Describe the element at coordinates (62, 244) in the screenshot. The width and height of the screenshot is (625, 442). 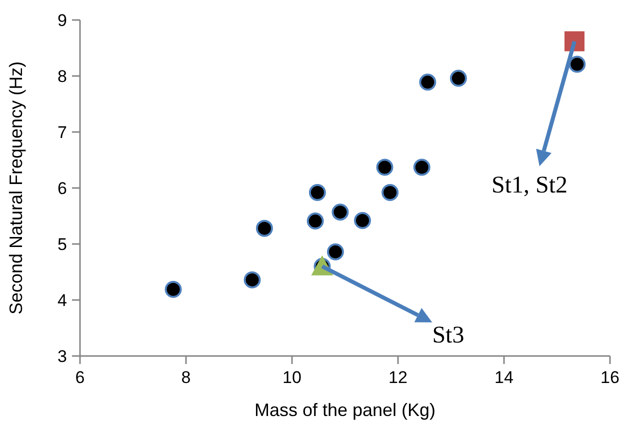
I see `y-tick-label: 5` at that location.